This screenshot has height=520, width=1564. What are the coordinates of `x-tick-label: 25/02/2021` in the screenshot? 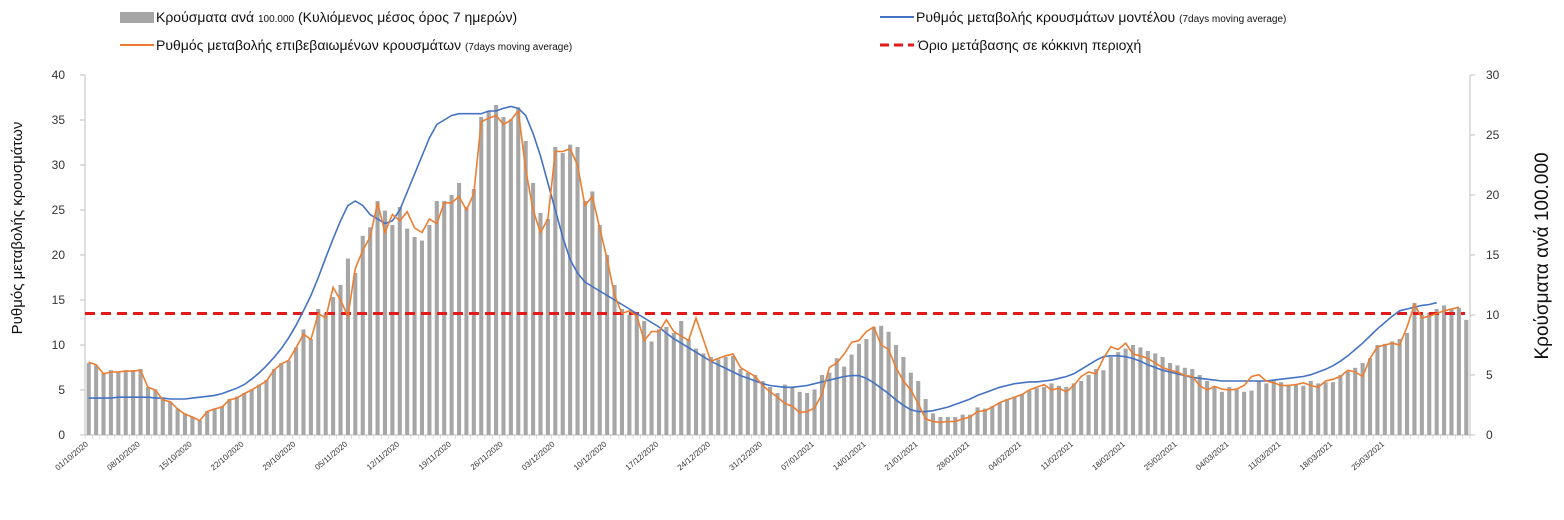 It's located at (1160, 455).